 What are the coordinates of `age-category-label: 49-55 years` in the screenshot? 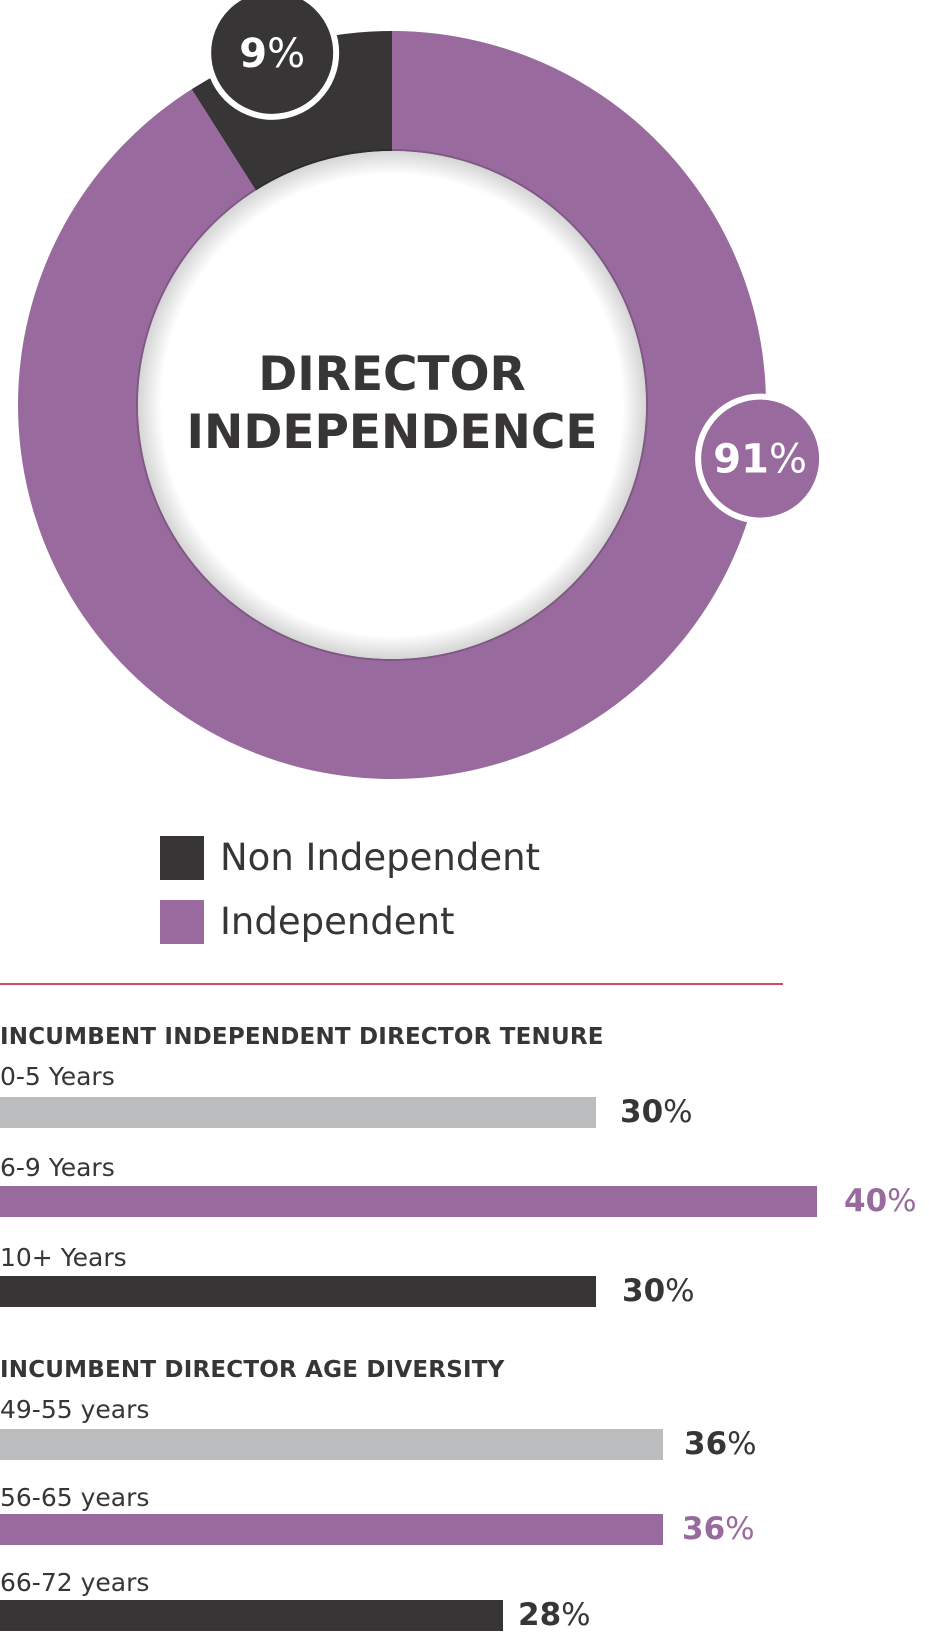 It's located at (75, 1409).